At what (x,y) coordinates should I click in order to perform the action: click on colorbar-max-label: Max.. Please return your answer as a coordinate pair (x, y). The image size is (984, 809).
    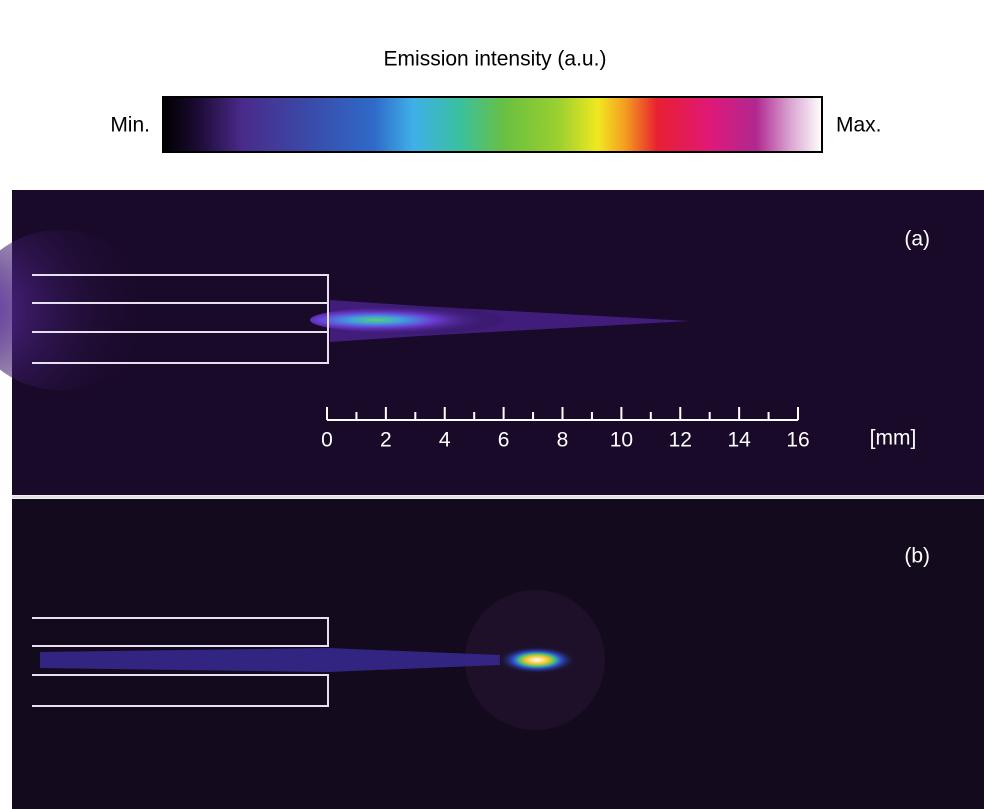
    Looking at the image, I should click on (859, 125).